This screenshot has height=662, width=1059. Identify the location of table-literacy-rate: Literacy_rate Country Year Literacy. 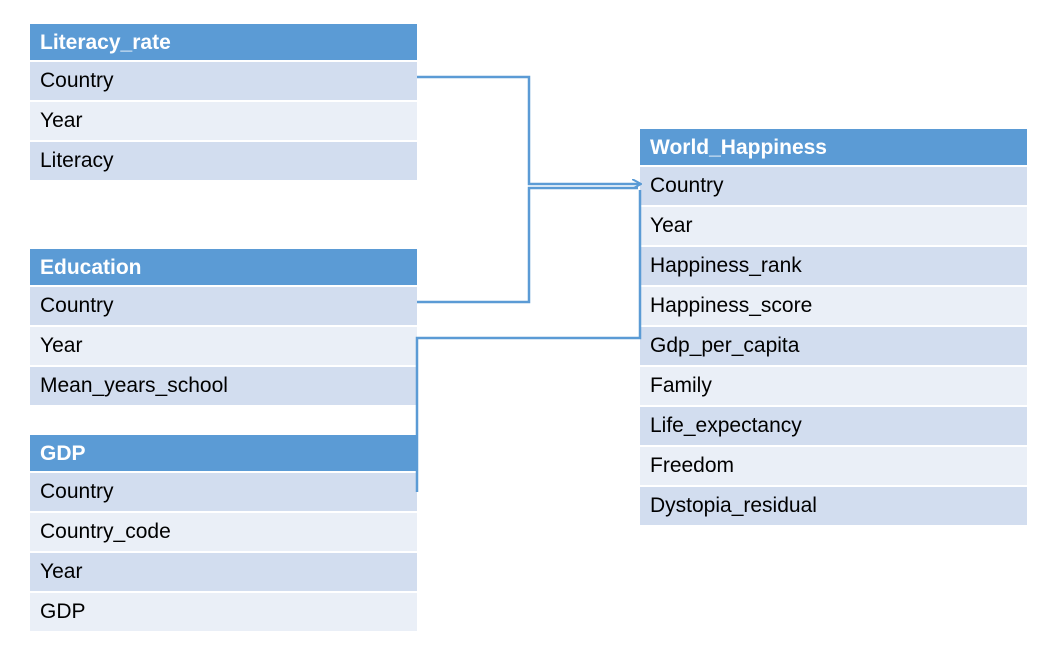
(223, 103).